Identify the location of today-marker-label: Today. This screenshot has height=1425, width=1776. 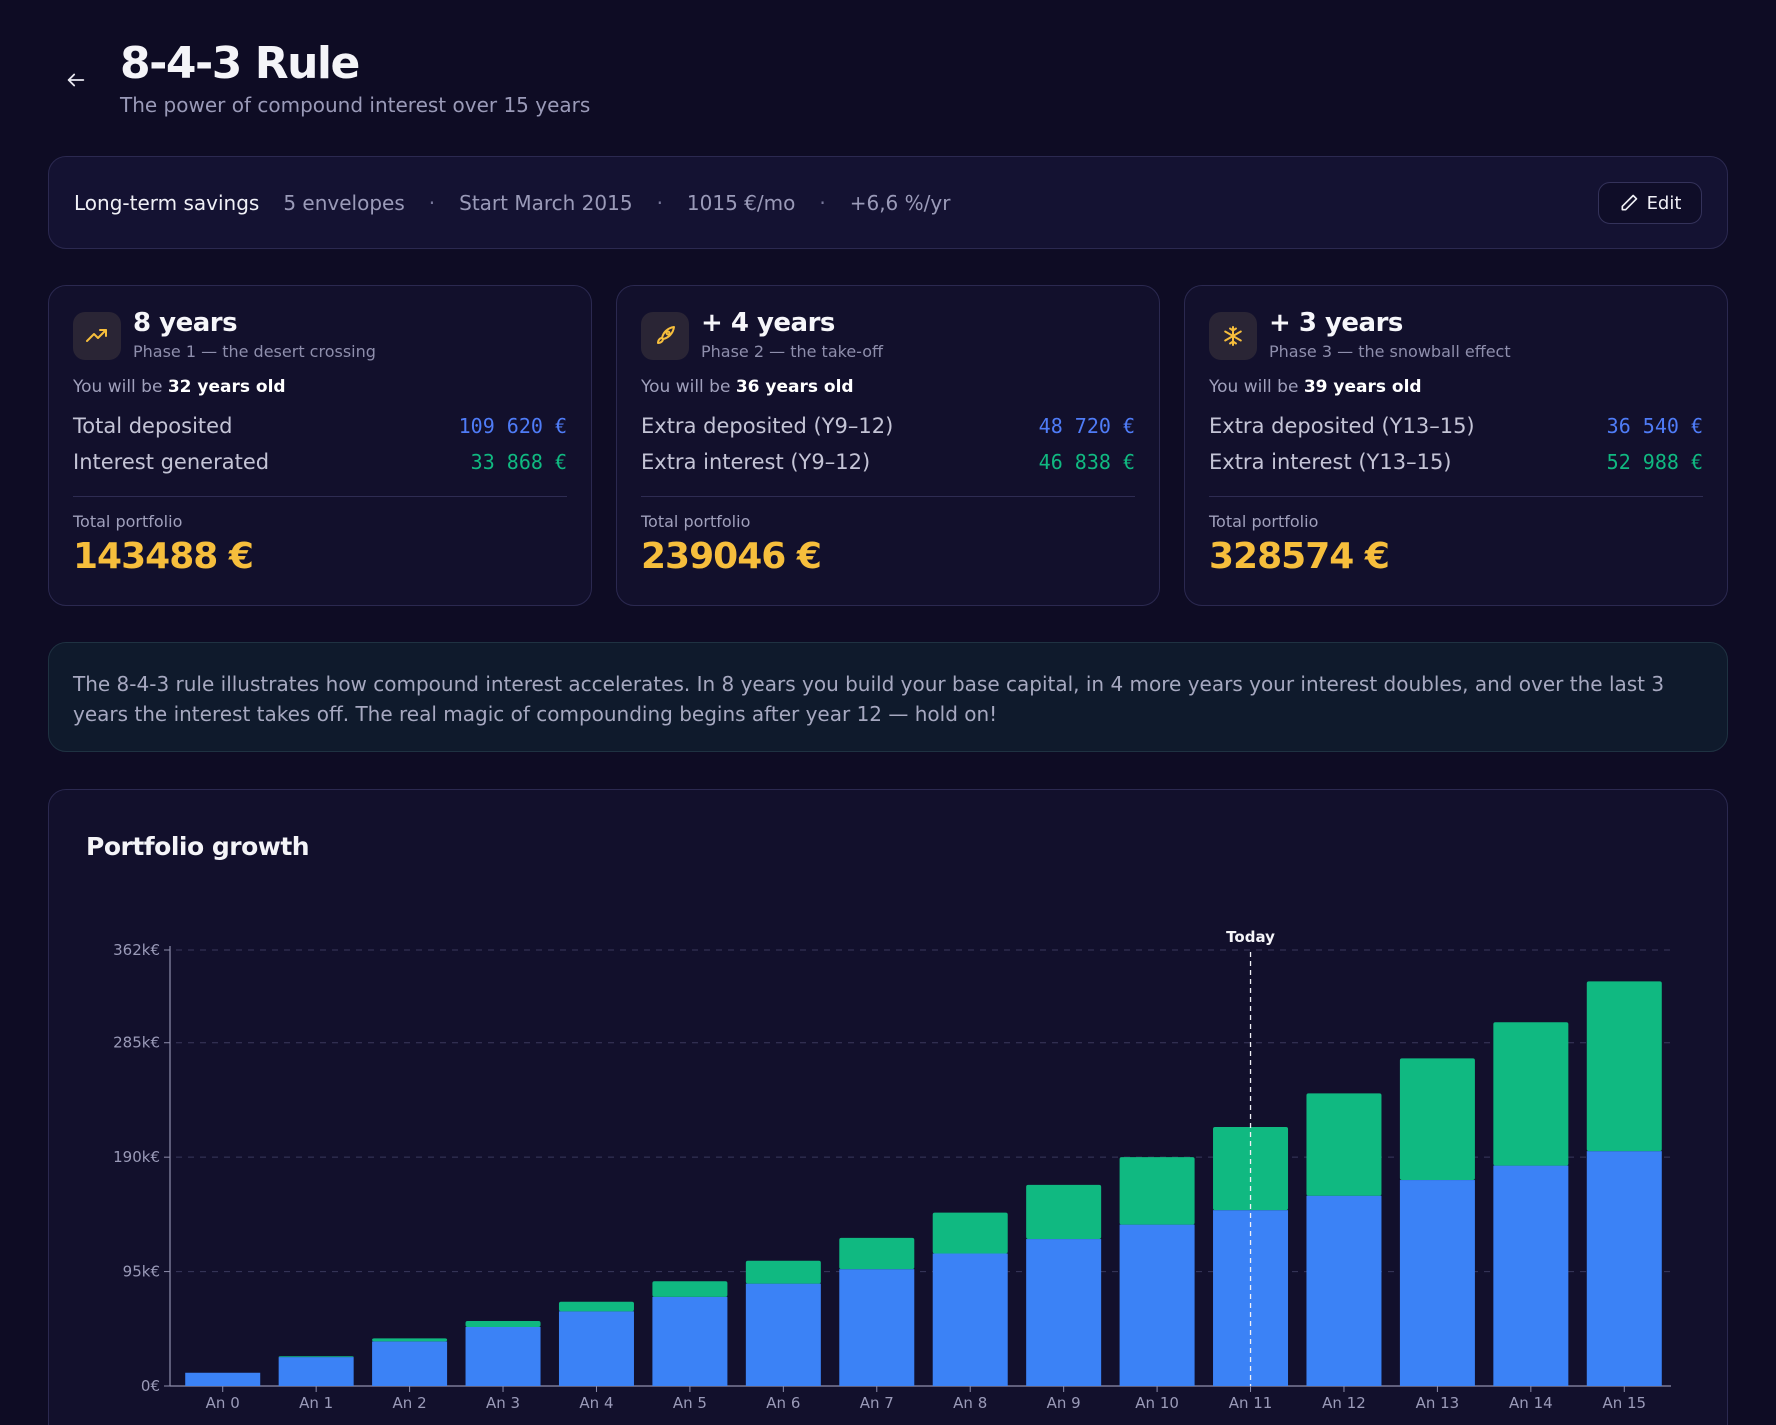
(1250, 937).